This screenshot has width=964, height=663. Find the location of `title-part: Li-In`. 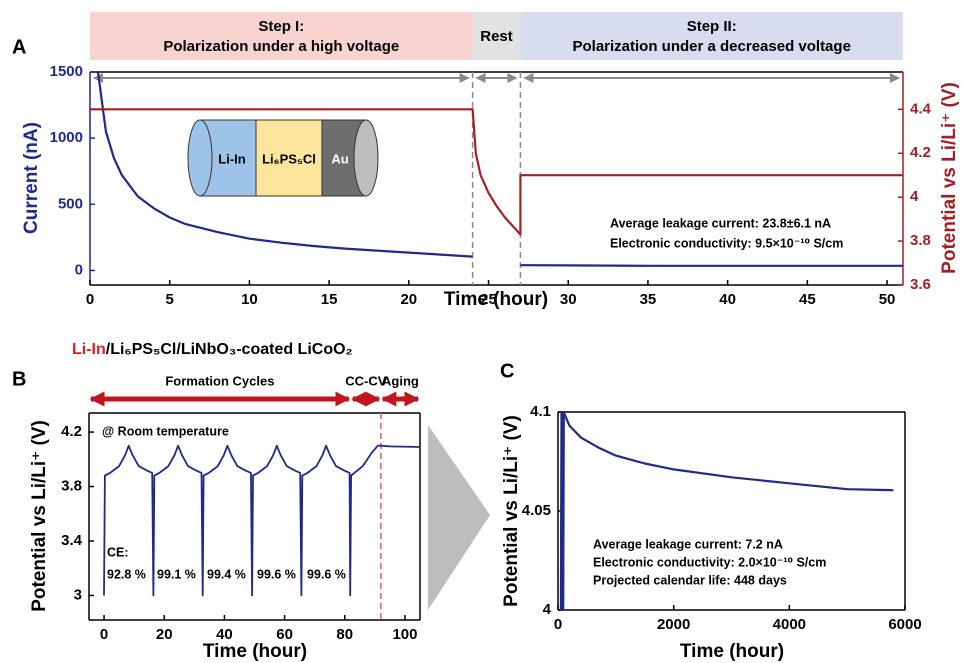

title-part: Li-In is located at coordinates (89, 349).